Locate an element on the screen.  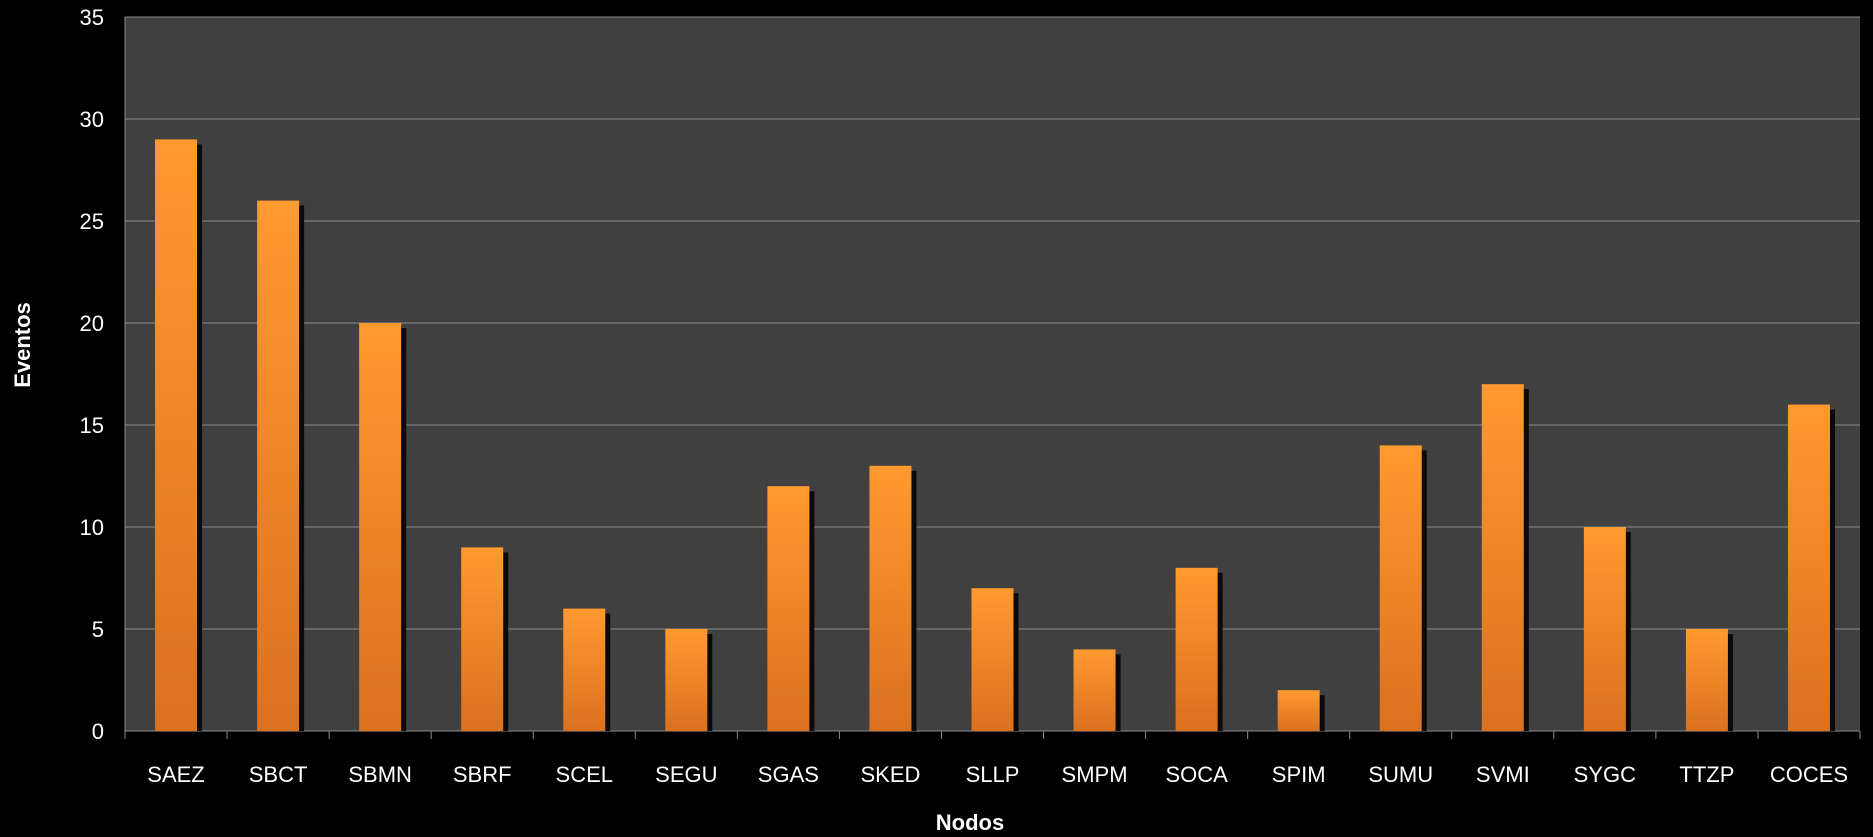
bar-segu is located at coordinates (686, 680).